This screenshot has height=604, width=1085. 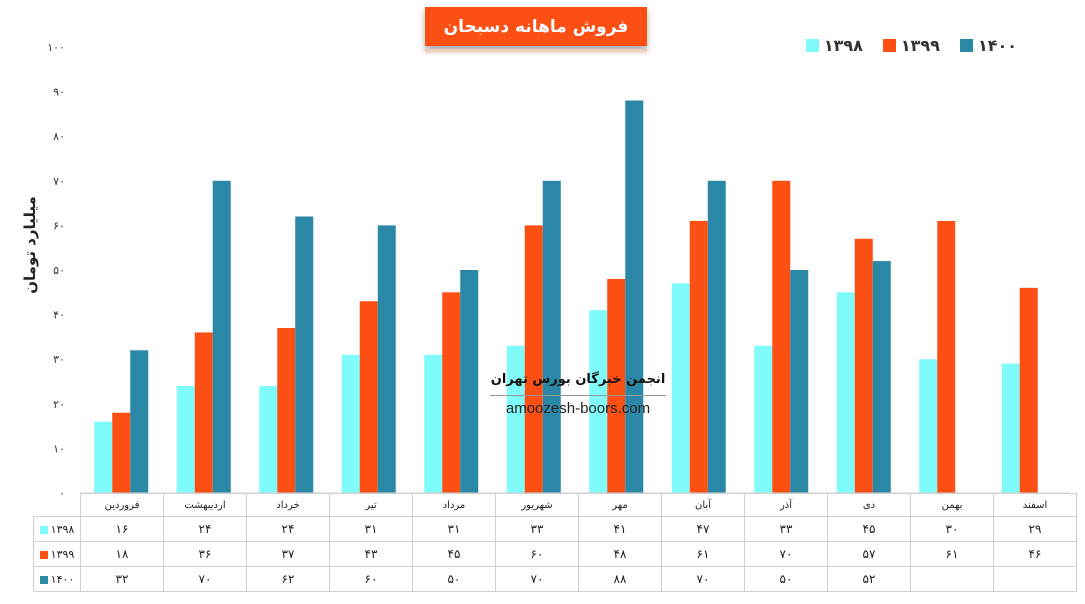 I want to click on table-cell: ۲۴, so click(x=288, y=529).